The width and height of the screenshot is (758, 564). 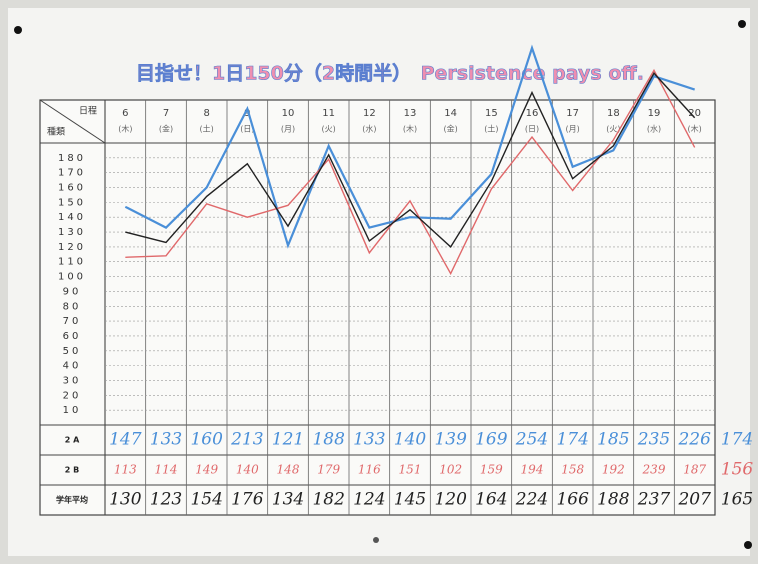 I want to click on corner-diagonal, so click(x=72, y=121).